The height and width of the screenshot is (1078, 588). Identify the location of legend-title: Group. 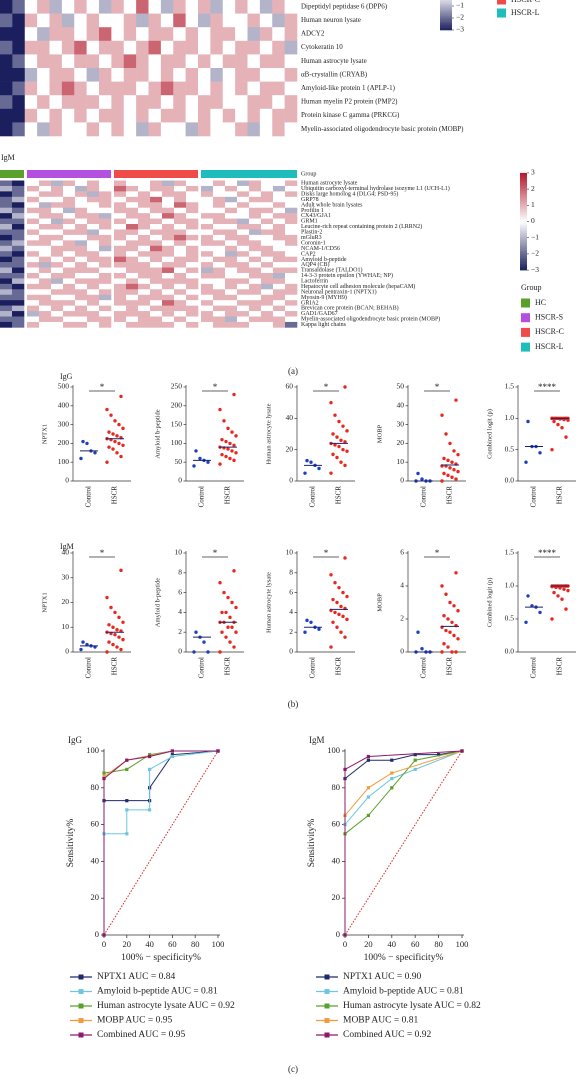
(531, 287).